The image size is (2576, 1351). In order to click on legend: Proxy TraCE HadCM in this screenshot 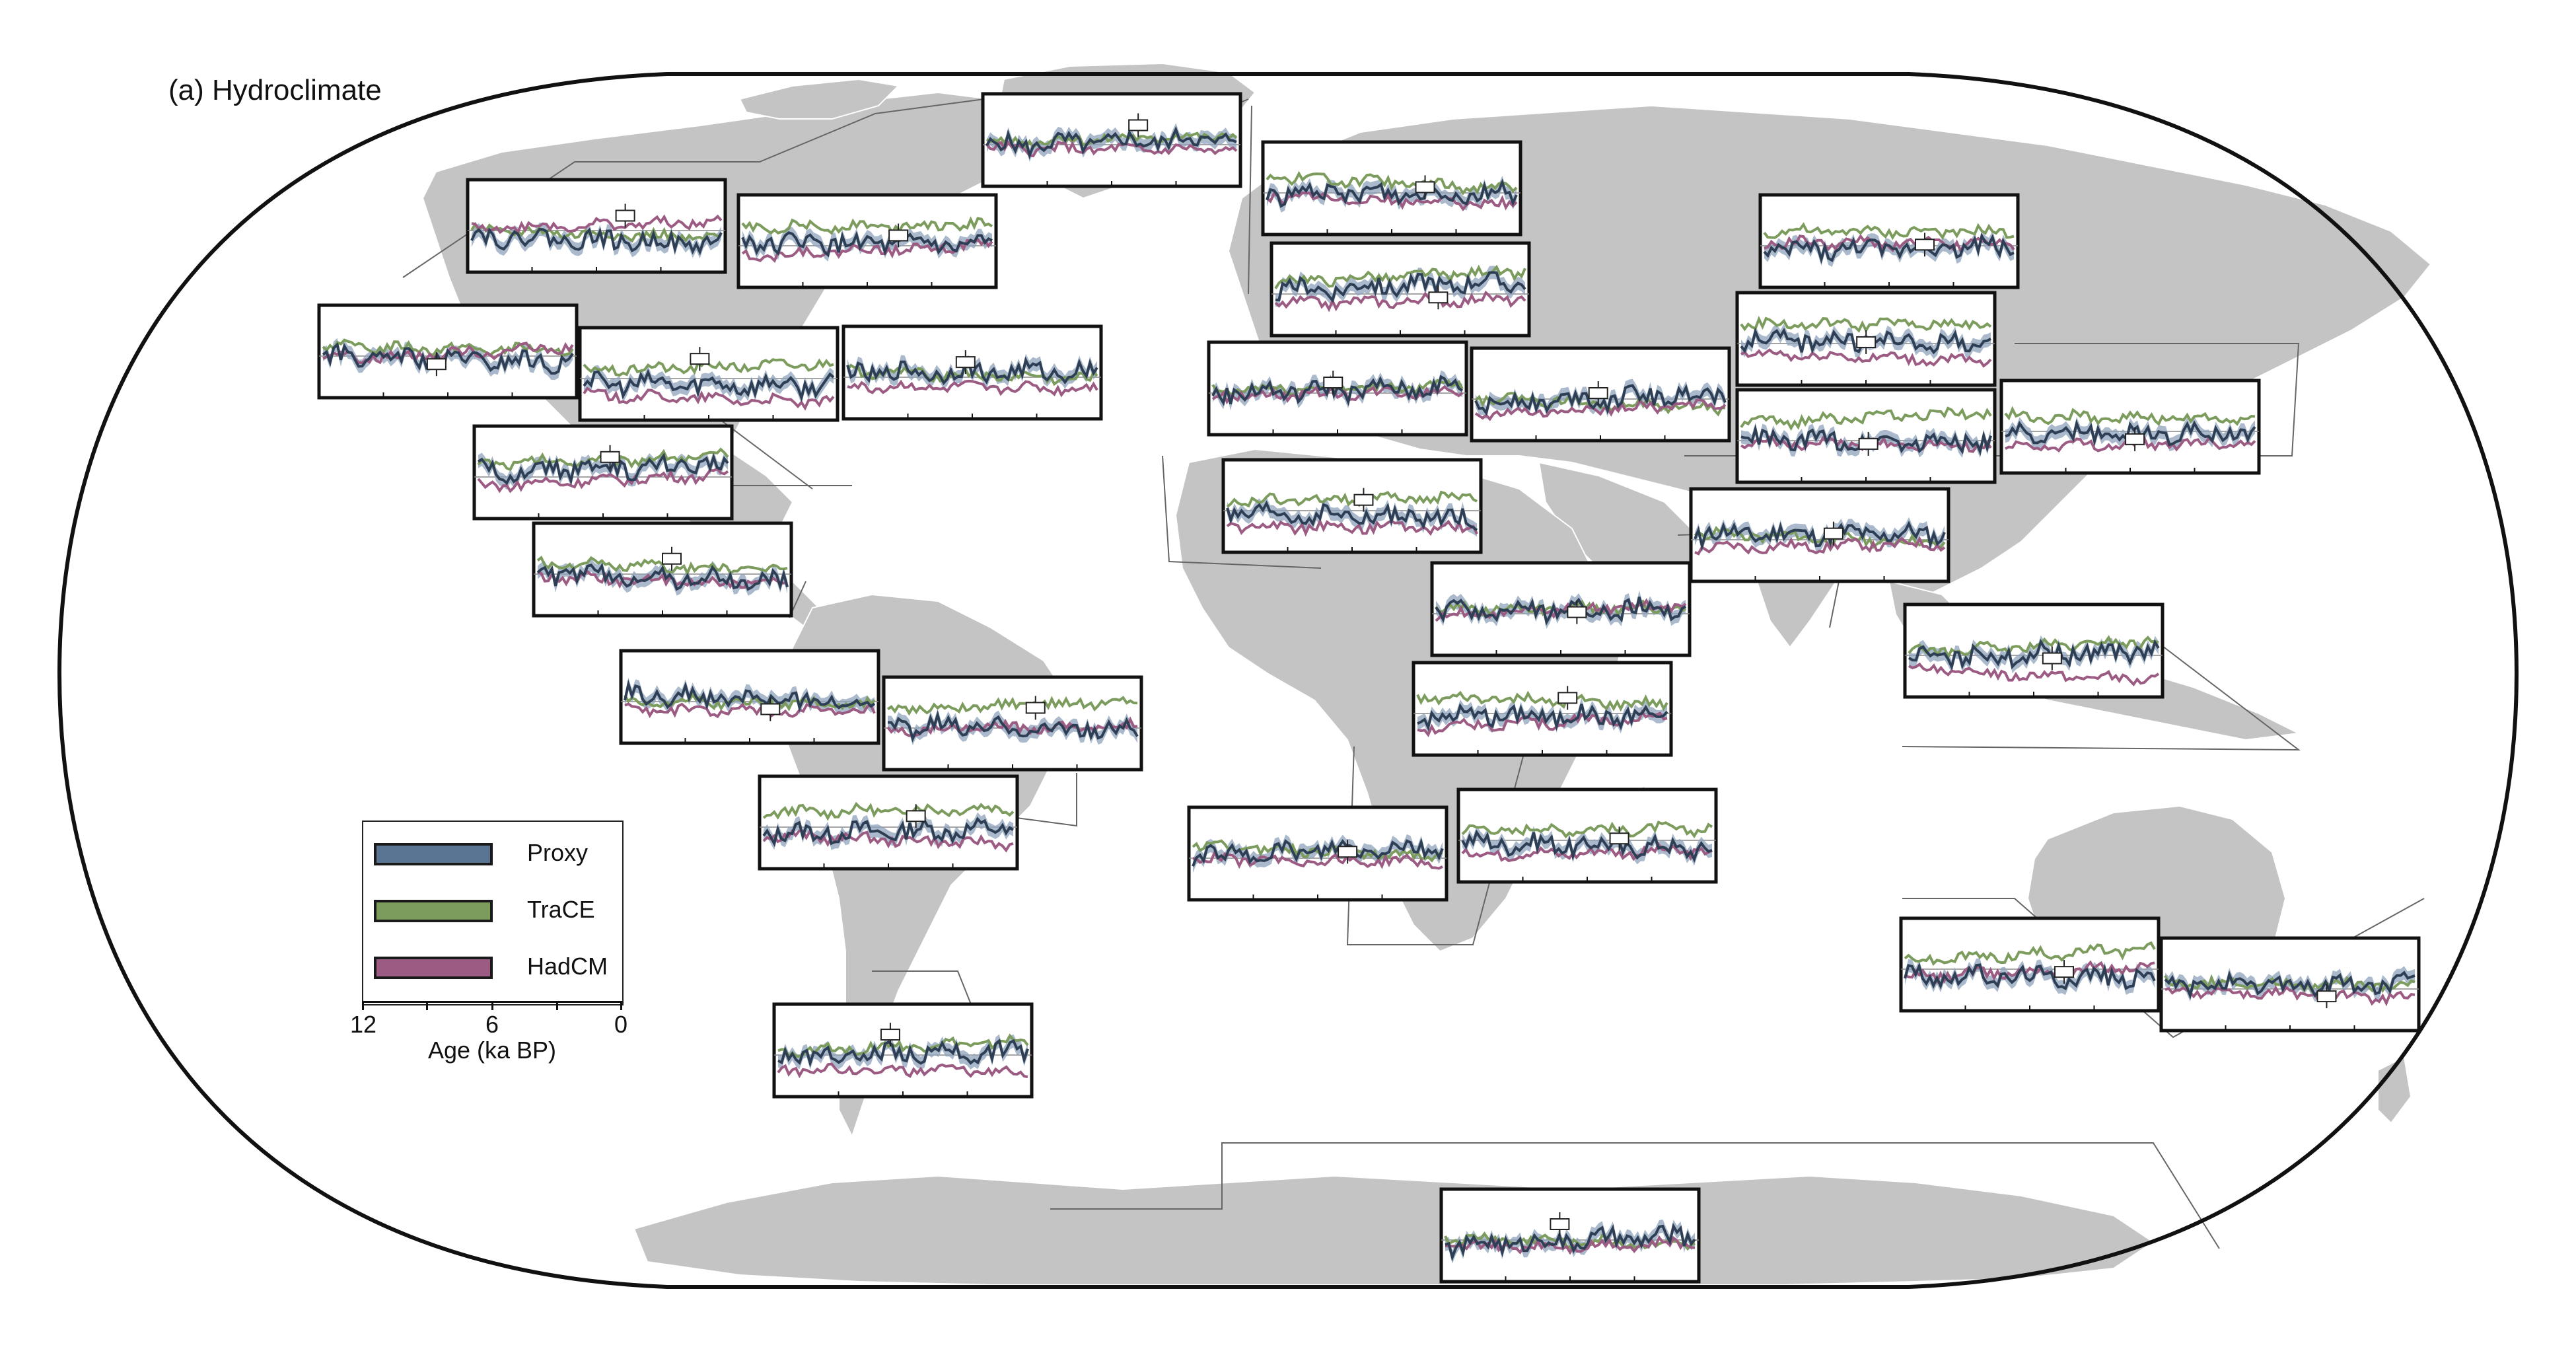, I will do `click(493, 913)`.